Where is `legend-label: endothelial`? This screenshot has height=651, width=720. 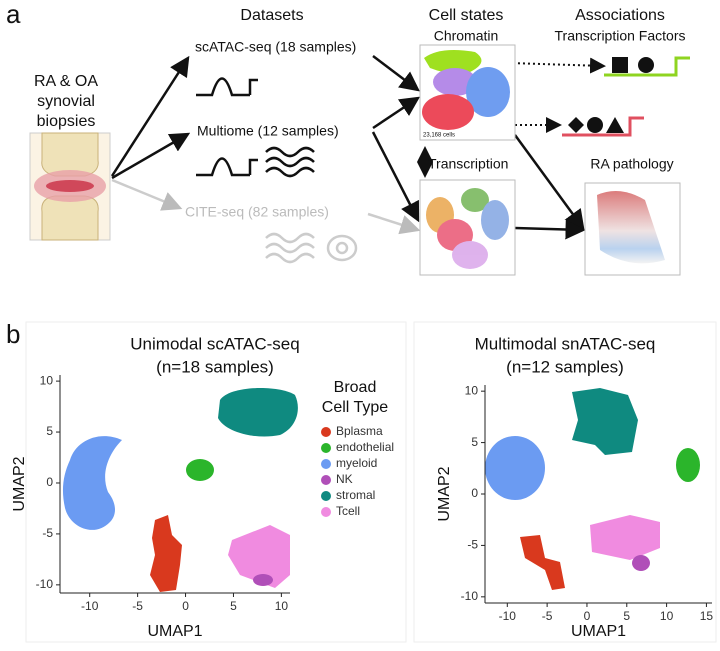 legend-label: endothelial is located at coordinates (365, 447).